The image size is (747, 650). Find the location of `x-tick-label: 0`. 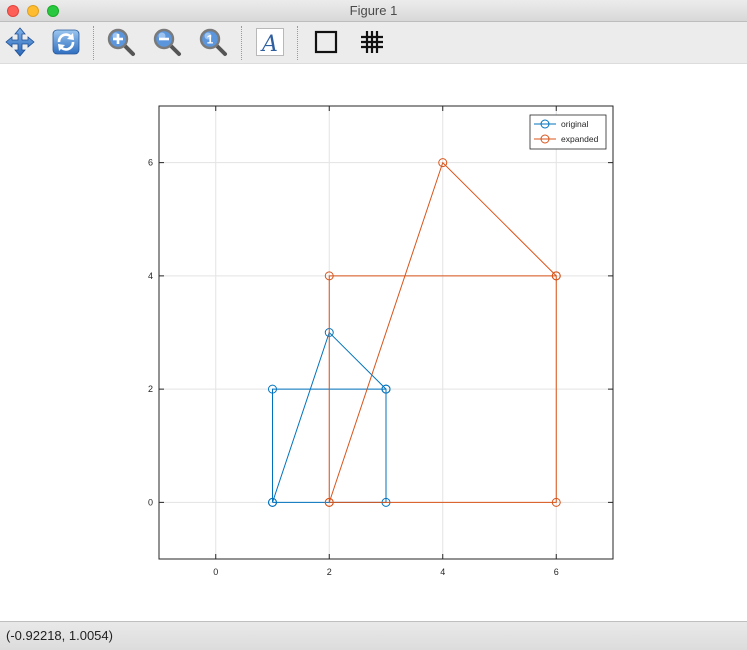

x-tick-label: 0 is located at coordinates (215, 572).